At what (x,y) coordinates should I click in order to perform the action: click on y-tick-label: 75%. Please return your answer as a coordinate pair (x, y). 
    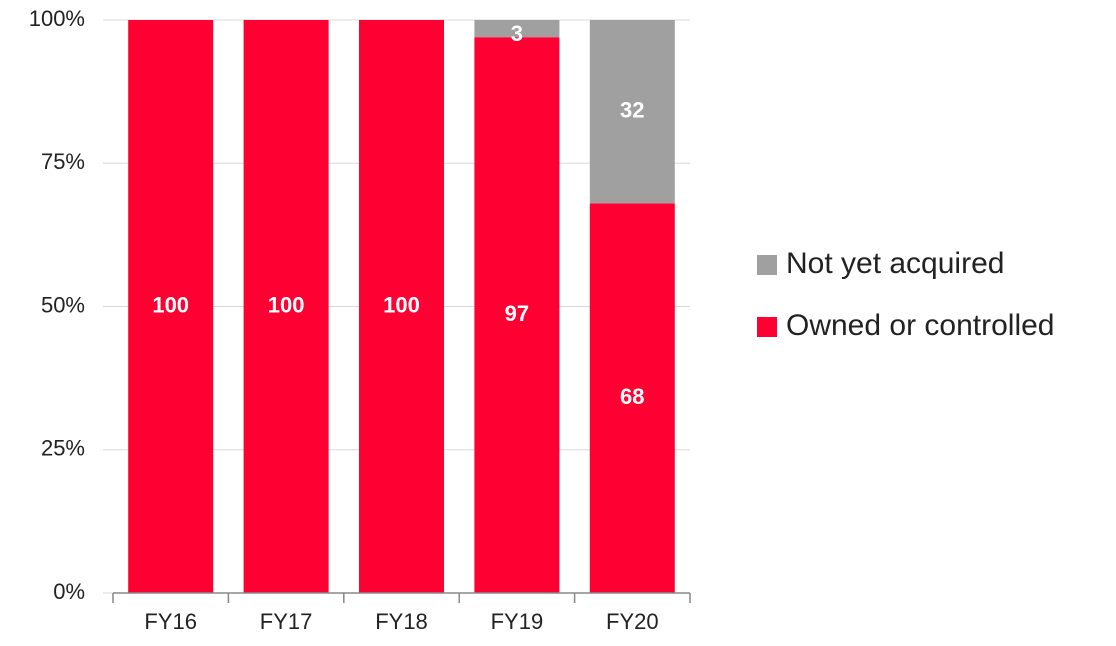
    Looking at the image, I should click on (63, 161).